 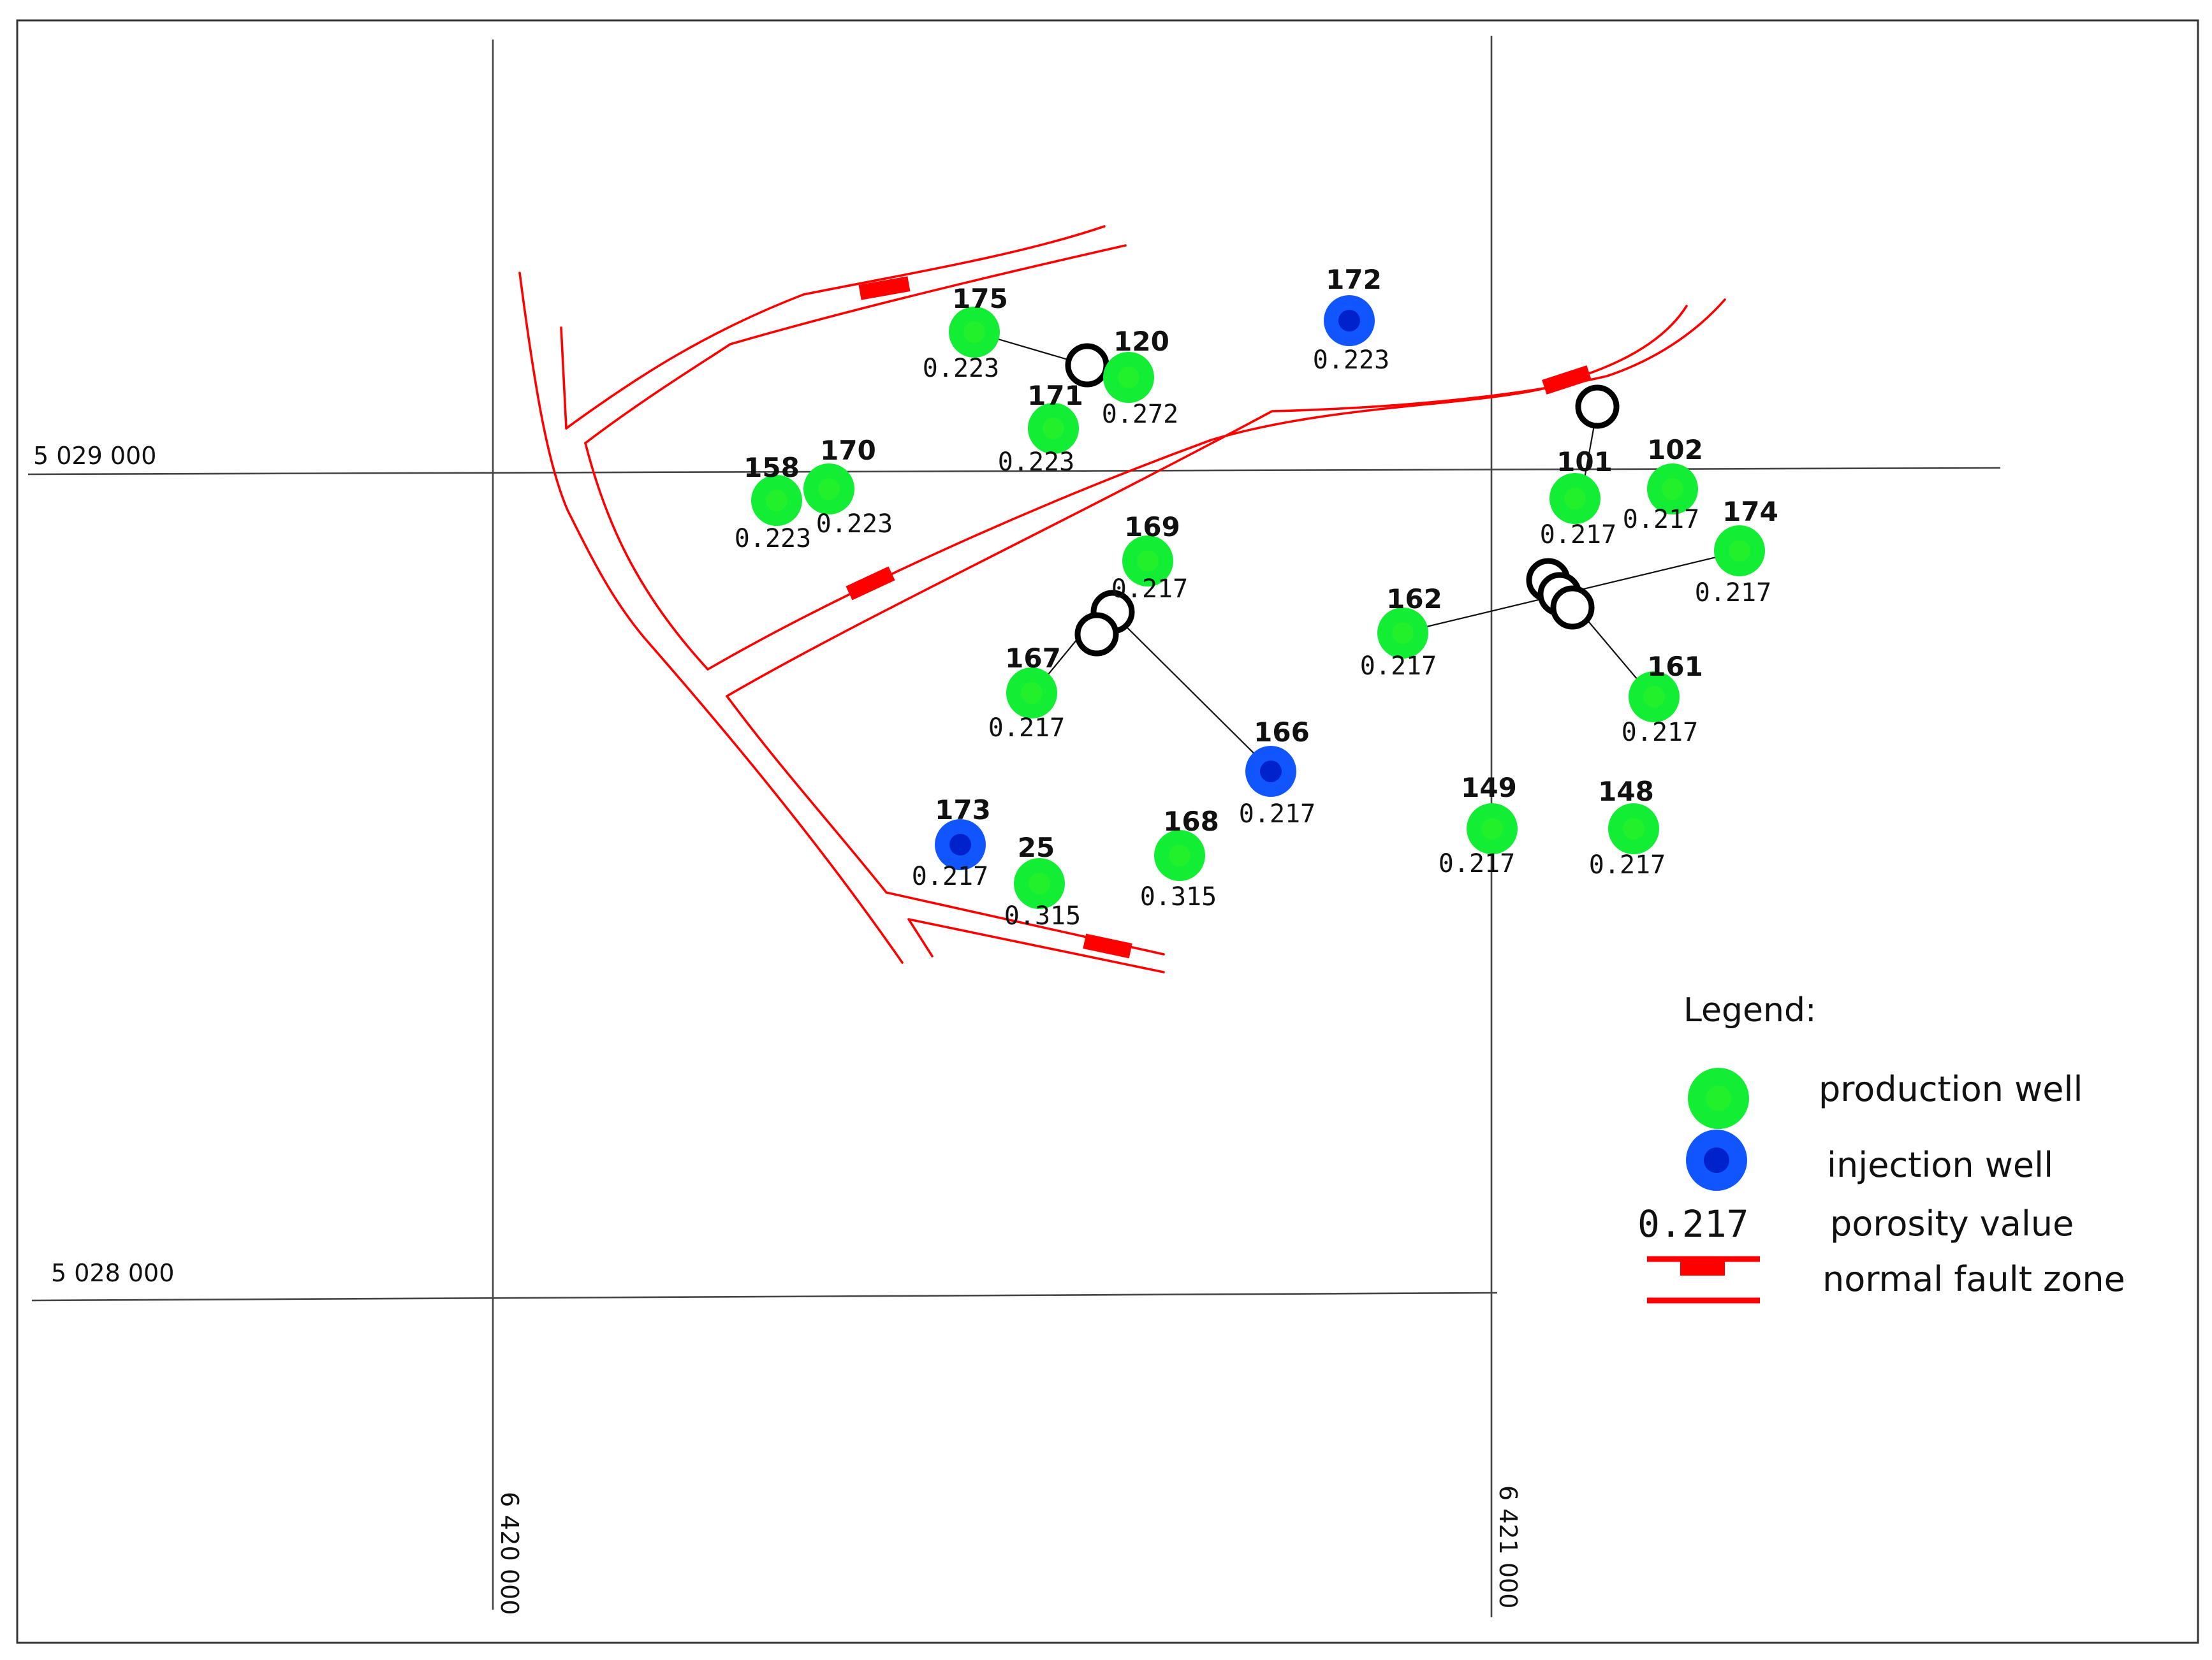 I want to click on well-id-label: 167, so click(x=1033, y=658).